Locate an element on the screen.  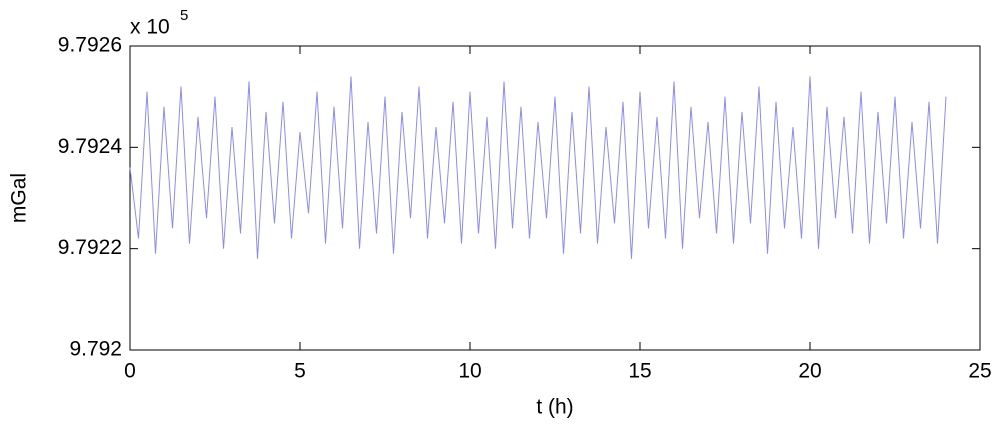
x-tick-label: 5 is located at coordinates (300, 371).